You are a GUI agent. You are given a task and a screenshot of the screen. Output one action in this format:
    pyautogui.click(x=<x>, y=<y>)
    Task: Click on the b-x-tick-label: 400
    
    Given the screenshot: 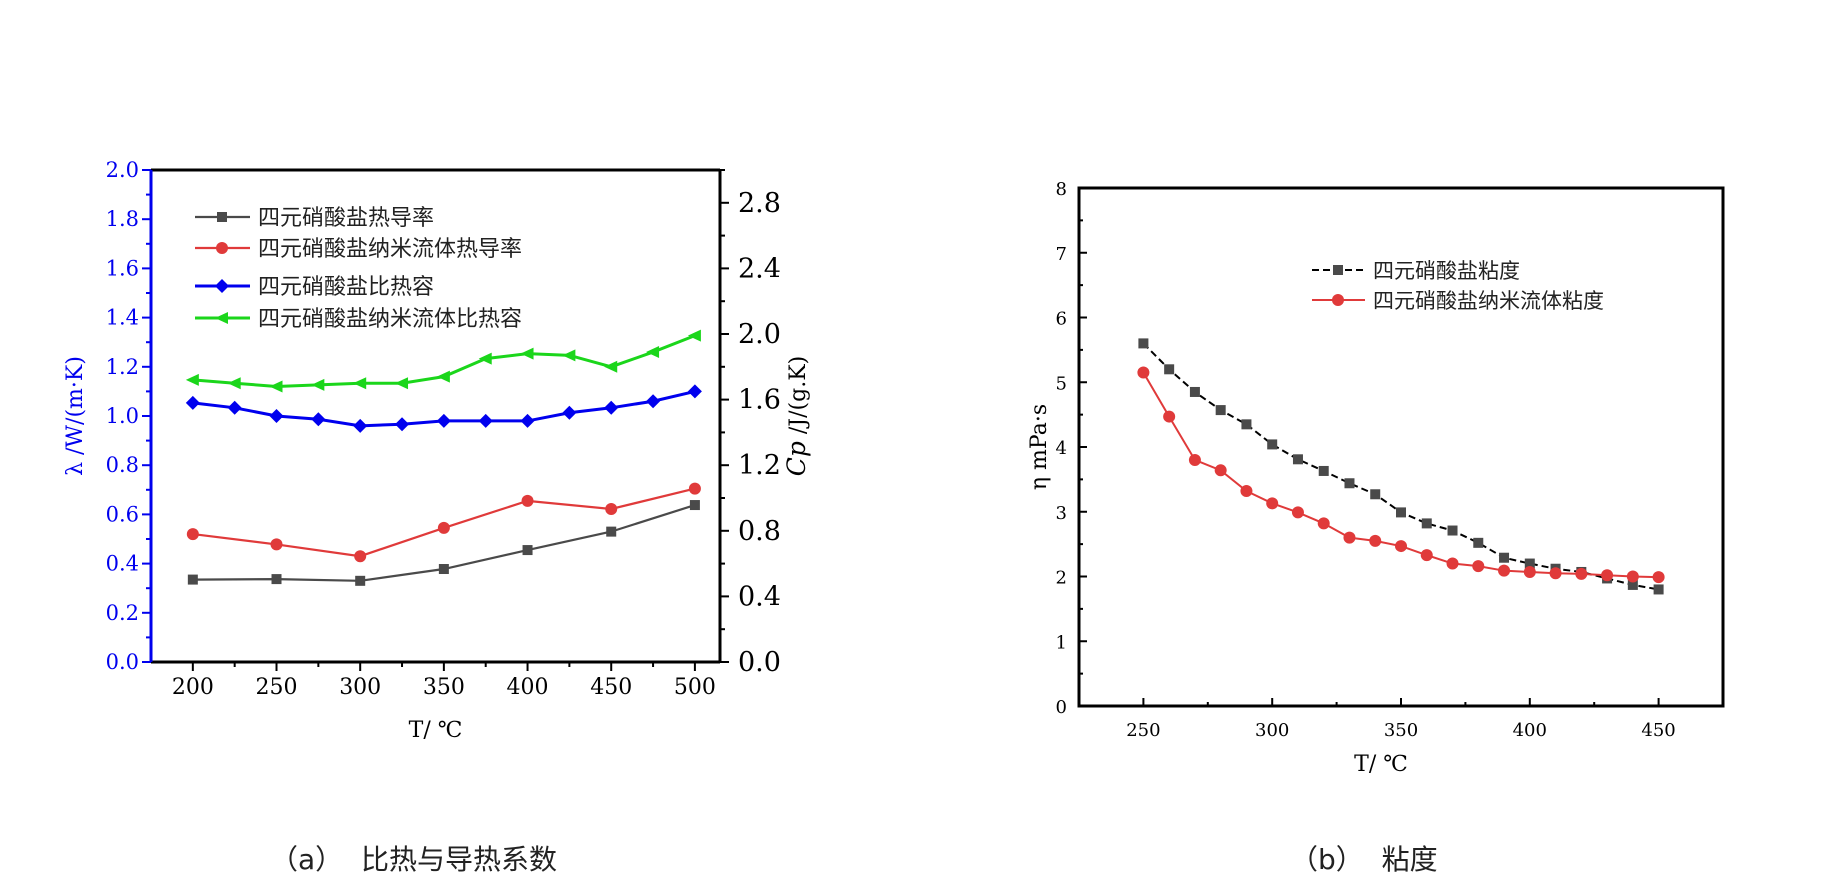 What is the action you would take?
    pyautogui.click(x=1530, y=730)
    